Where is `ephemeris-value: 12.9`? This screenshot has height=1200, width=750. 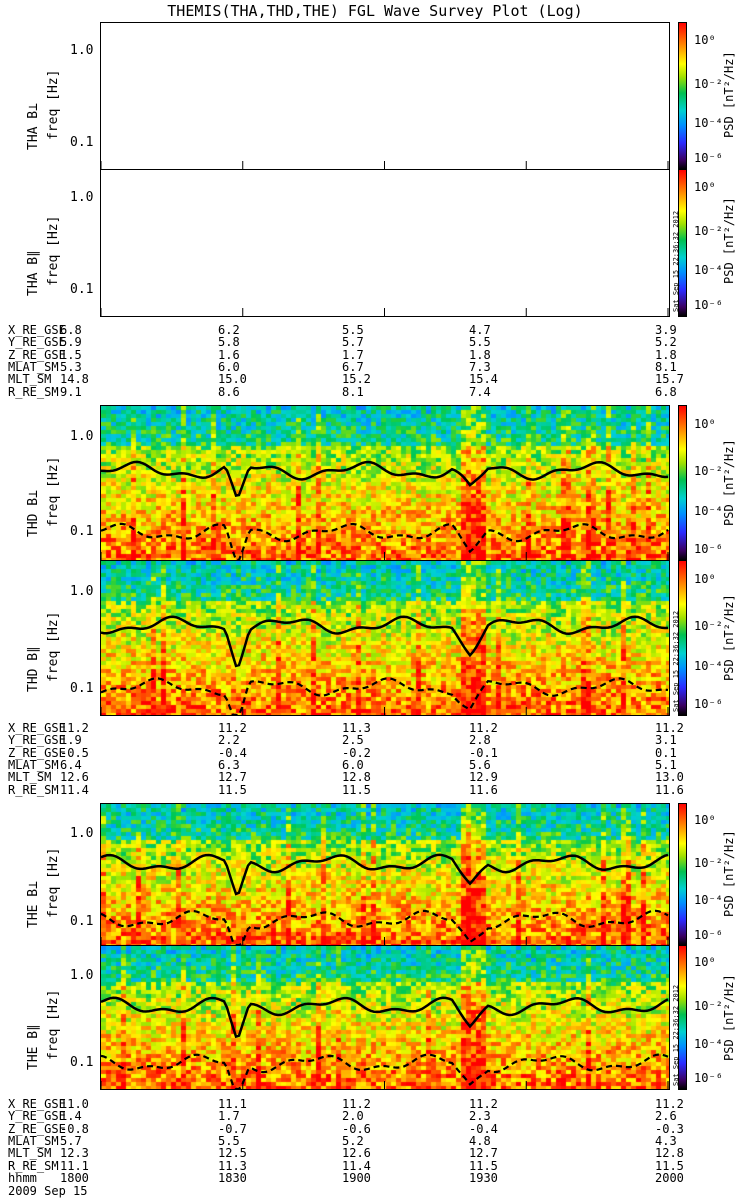 ephemeris-value: 12.9 is located at coordinates (483, 777).